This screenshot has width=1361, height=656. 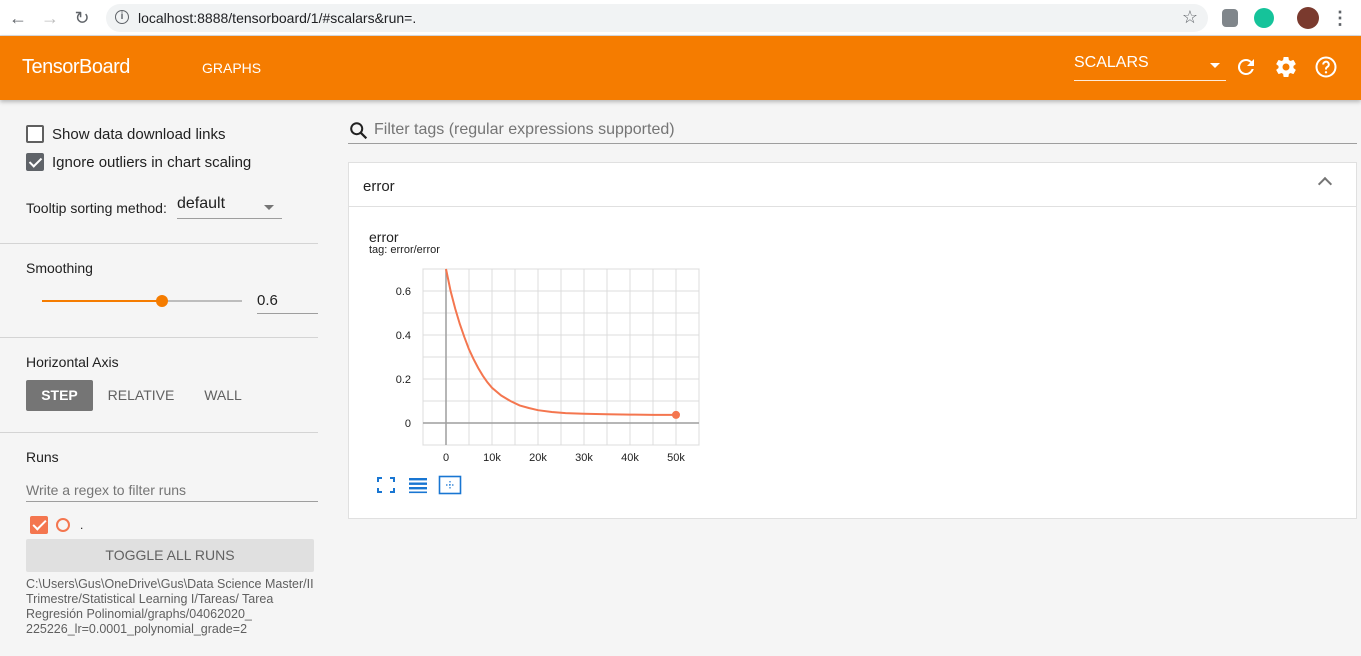 I want to click on smoothing-slider-fill, so click(x=102, y=301).